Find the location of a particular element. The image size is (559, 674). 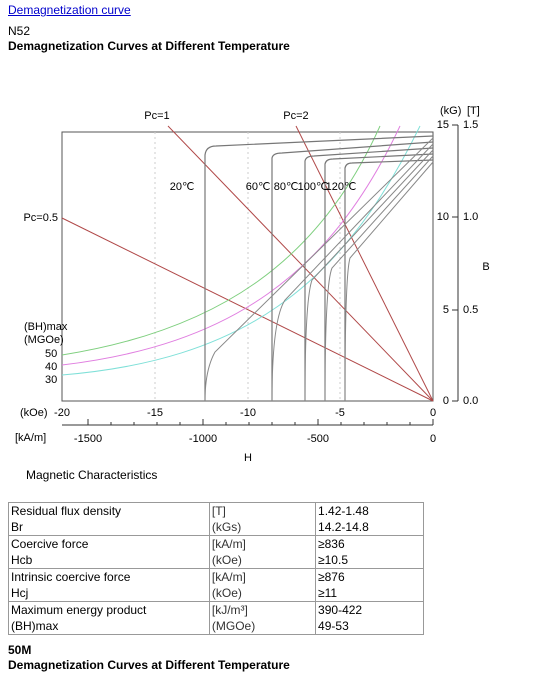

t-tick-label: 1.0 is located at coordinates (470, 217).